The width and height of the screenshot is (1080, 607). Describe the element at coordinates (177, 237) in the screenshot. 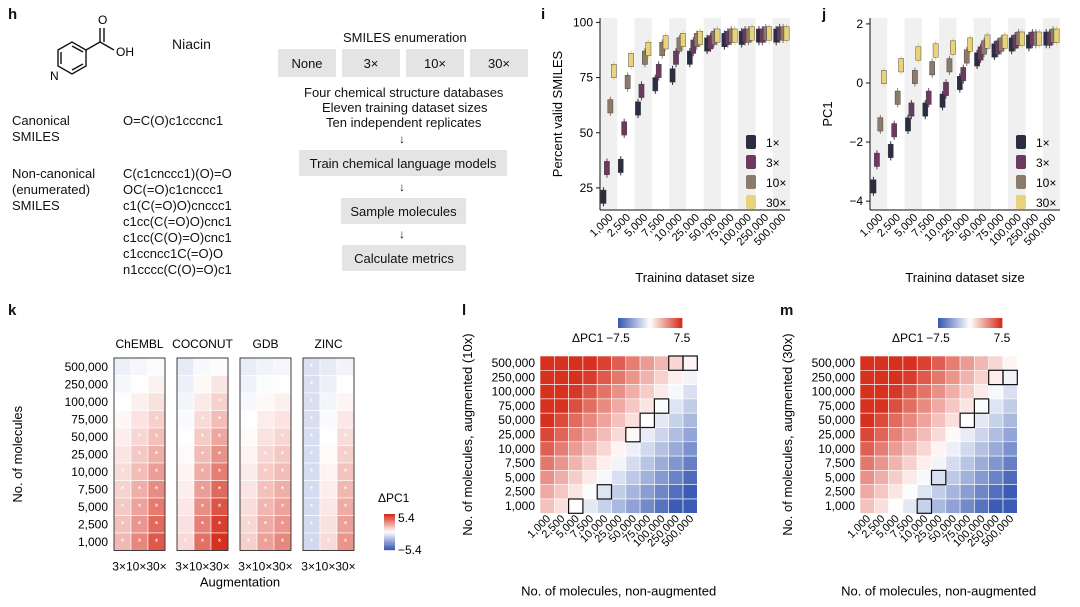

I see `enum-smiles-5: c1cc(C(O)=O)cnc1` at that location.